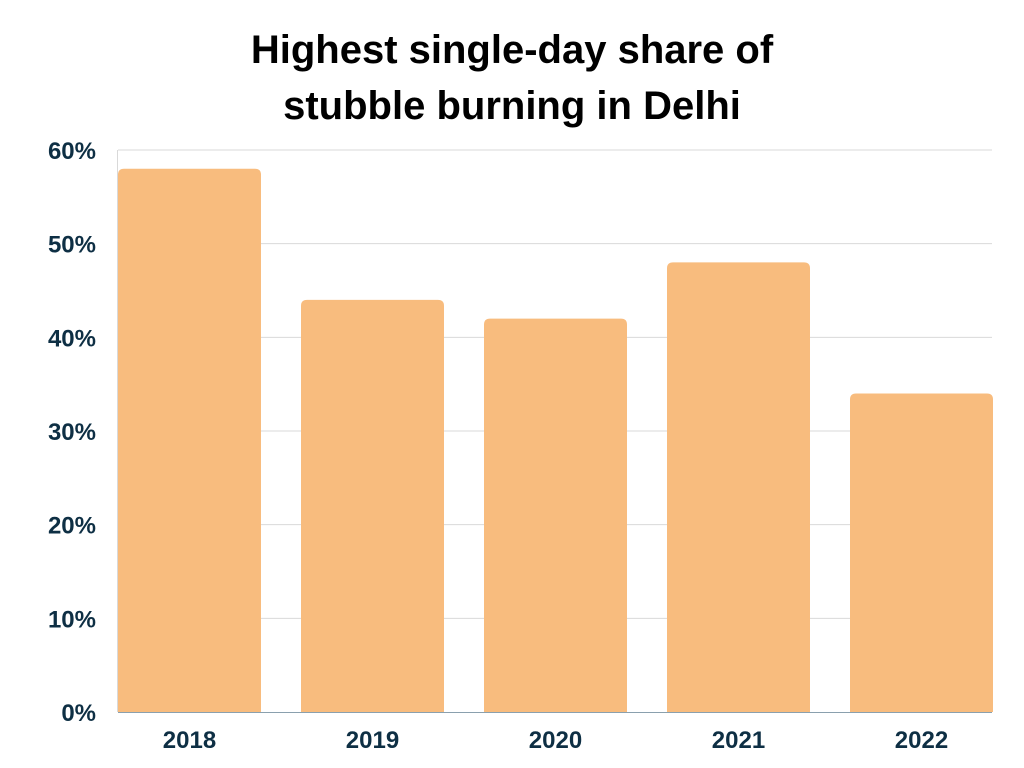  Describe the element at coordinates (189, 740) in the screenshot. I see `x-tick-label: 2018` at that location.